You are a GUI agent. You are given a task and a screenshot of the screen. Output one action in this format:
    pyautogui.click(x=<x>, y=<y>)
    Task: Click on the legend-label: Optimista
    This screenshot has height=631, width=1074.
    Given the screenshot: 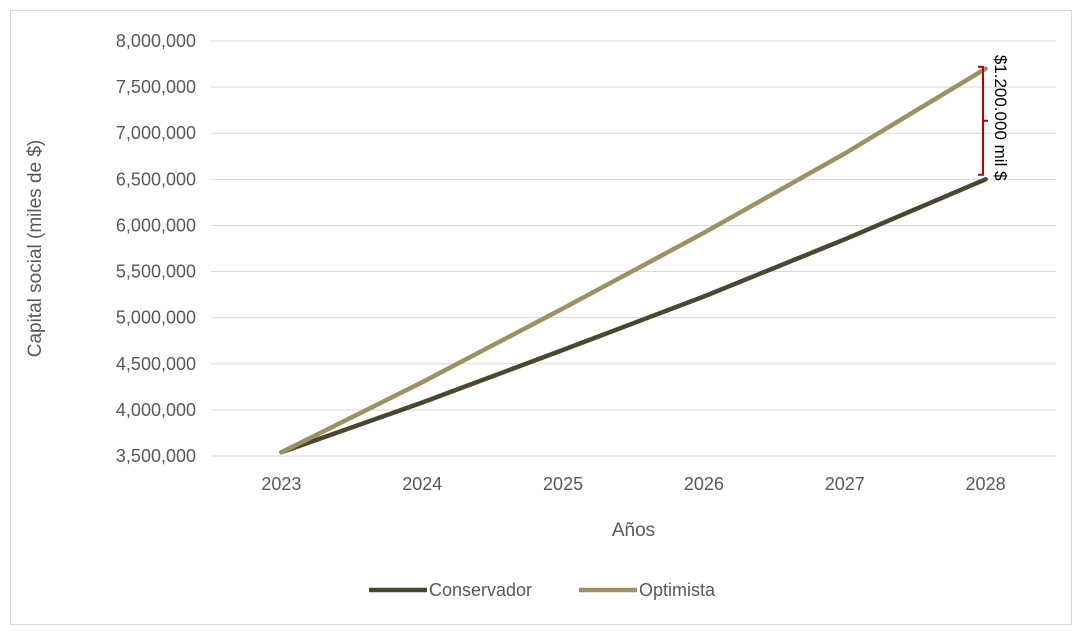 What is the action you would take?
    pyautogui.click(x=677, y=590)
    